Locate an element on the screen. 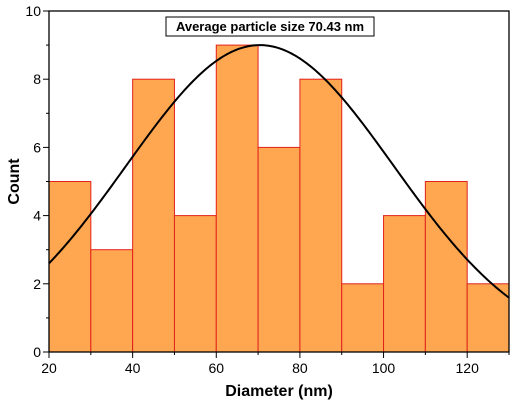 This screenshot has width=517, height=405. annotation-box is located at coordinates (270, 26).